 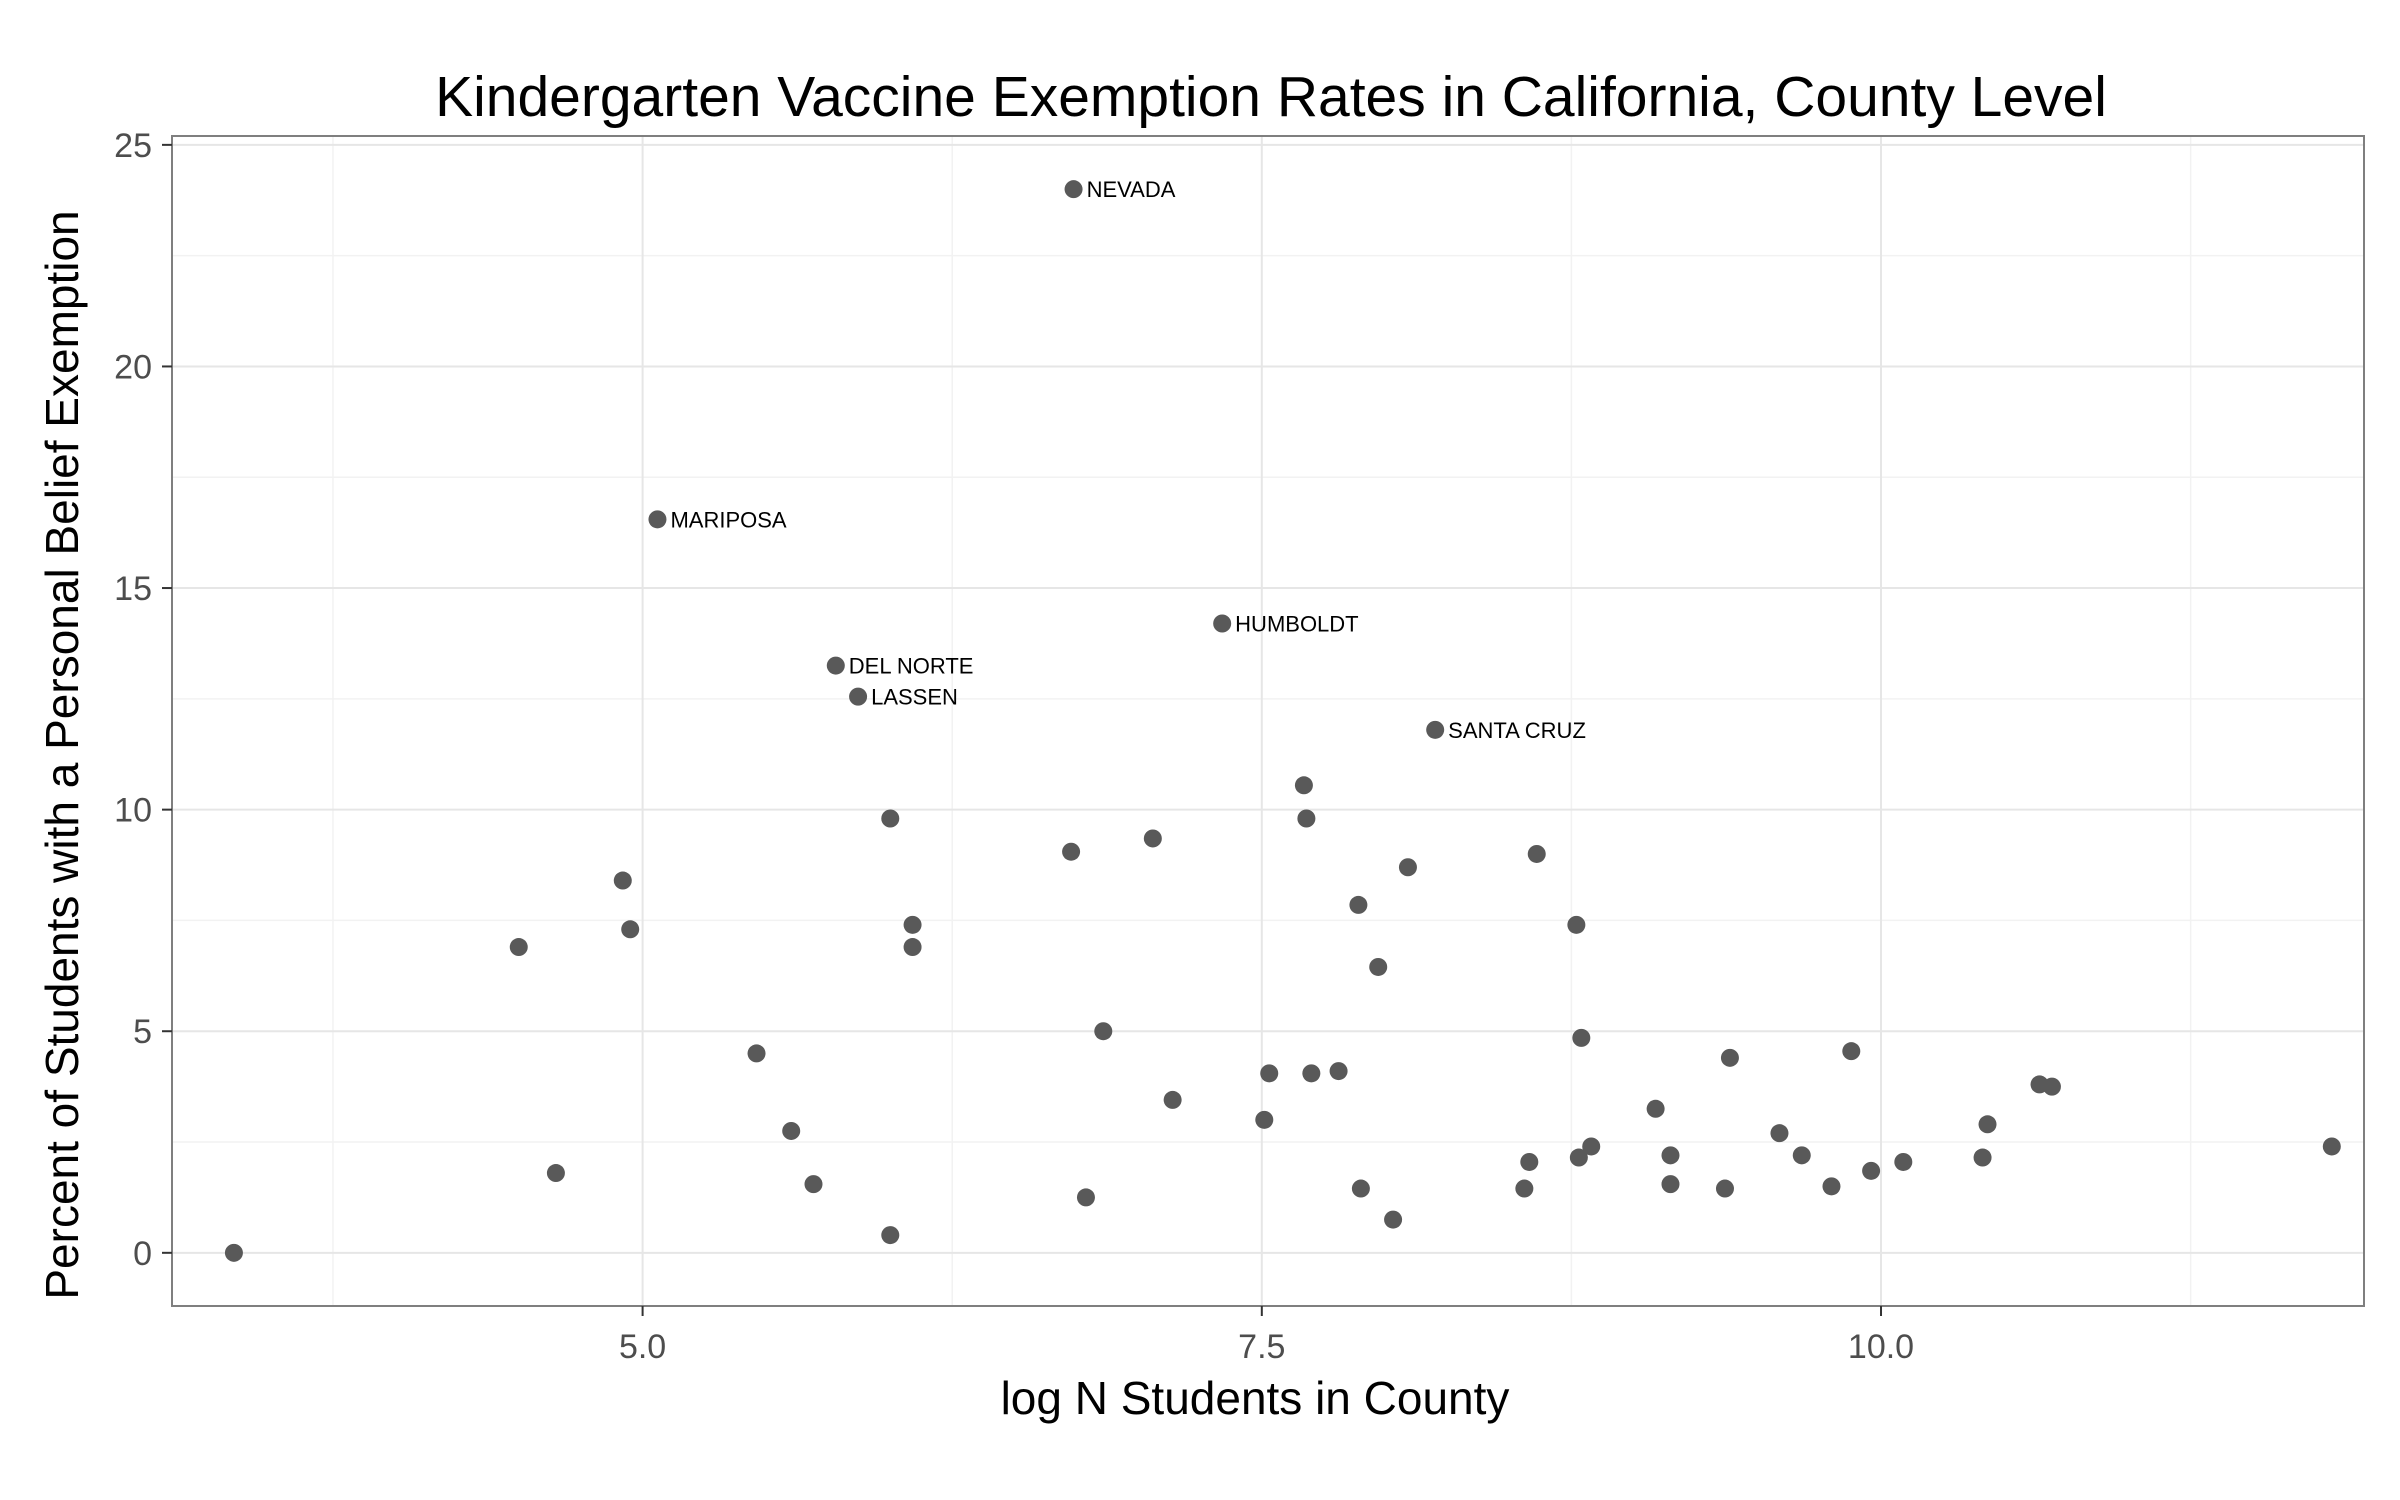 What do you see at coordinates (133, 146) in the screenshot?
I see `y-tick-label: 25` at bounding box center [133, 146].